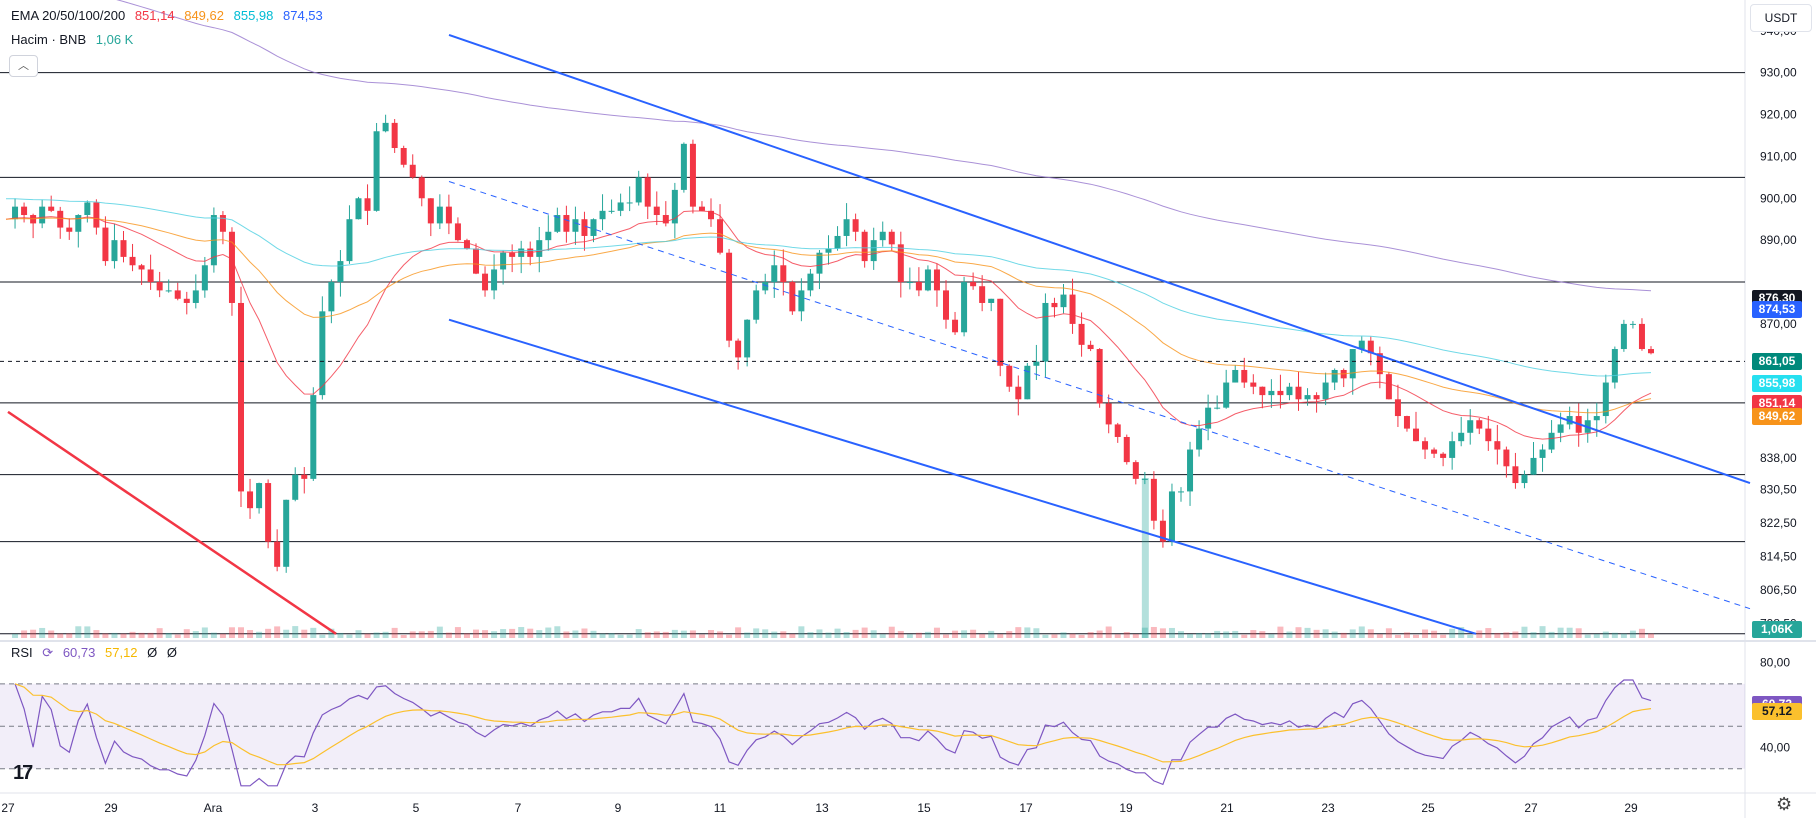 The image size is (1816, 818). I want to click on collapse-legend-button: ︿, so click(23, 66).